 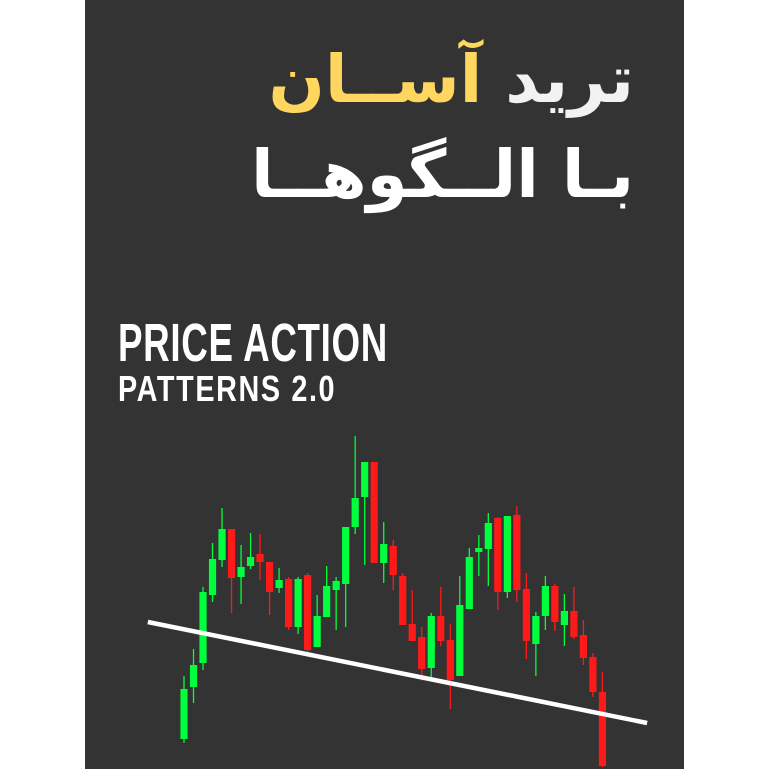 I want to click on neckline, so click(x=397, y=672).